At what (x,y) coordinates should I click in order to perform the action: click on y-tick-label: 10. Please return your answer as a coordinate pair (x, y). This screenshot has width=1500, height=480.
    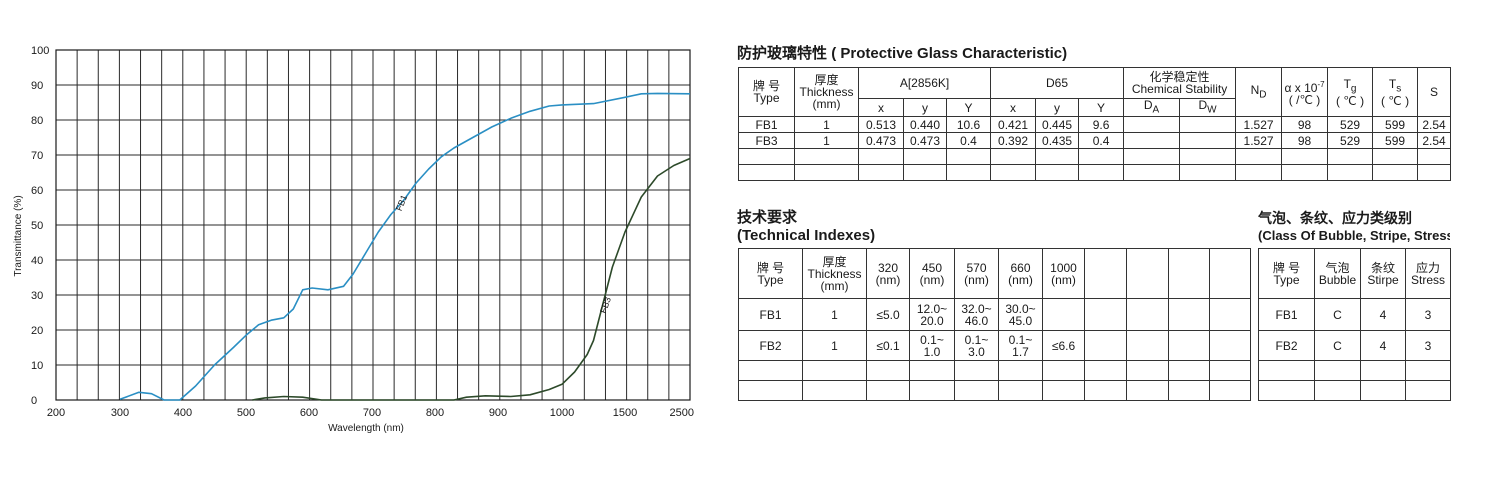
    Looking at the image, I should click on (37, 366).